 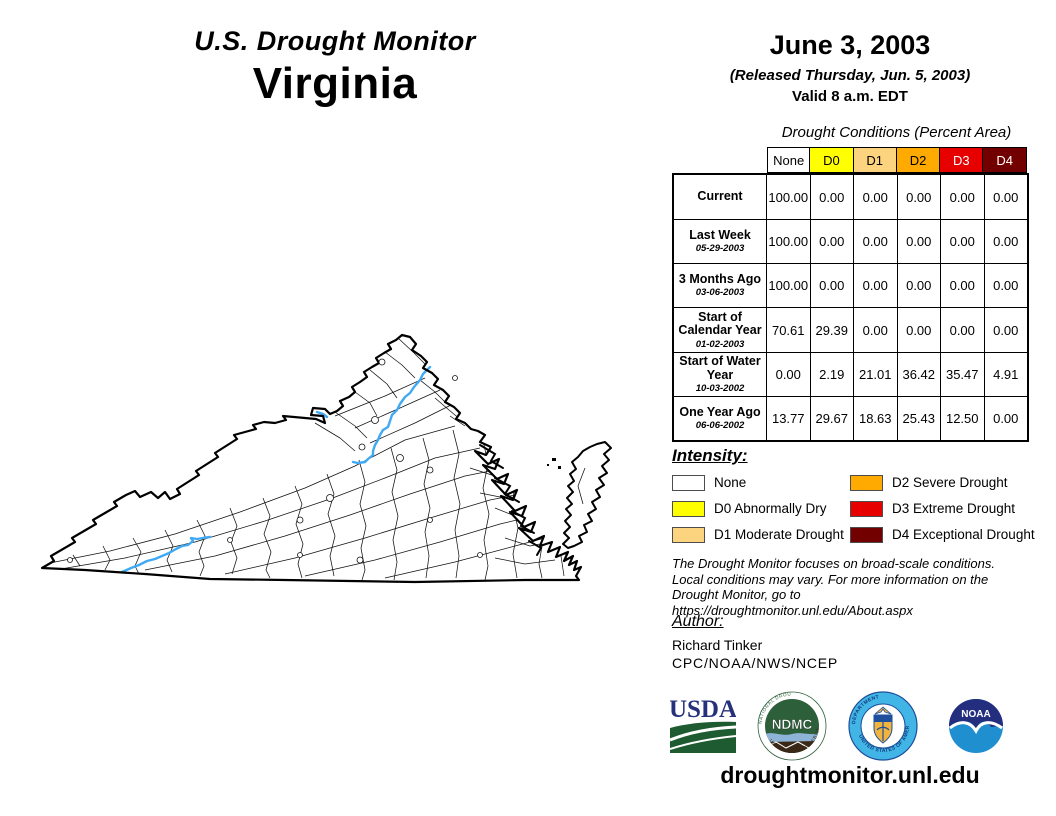 I want to click on table-header-row: None D0 D1 D2 D3 D4, so click(x=898, y=160).